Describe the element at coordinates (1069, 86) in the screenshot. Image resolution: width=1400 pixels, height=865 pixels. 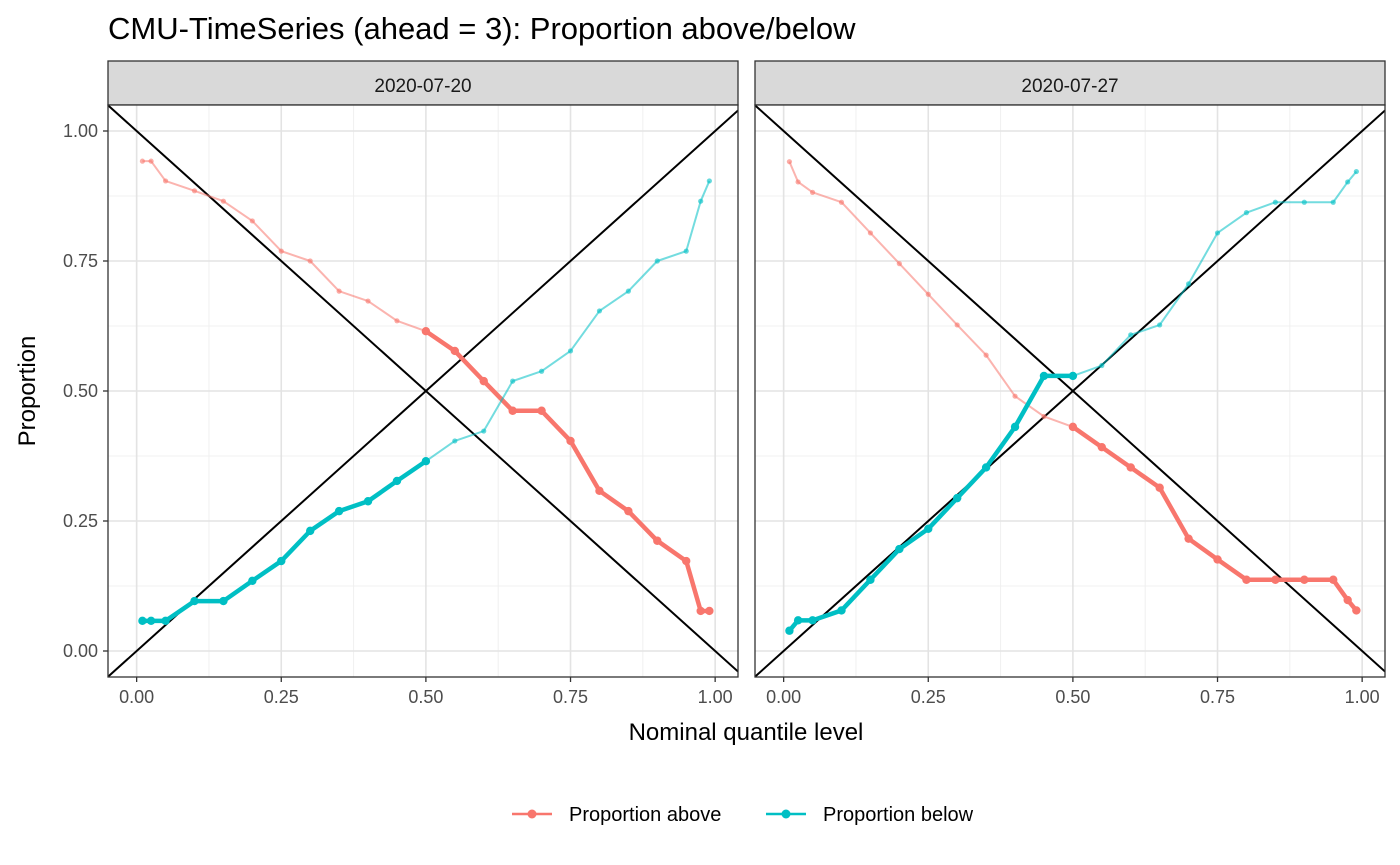
I see `facet-strip-label: 2020-07-27` at that location.